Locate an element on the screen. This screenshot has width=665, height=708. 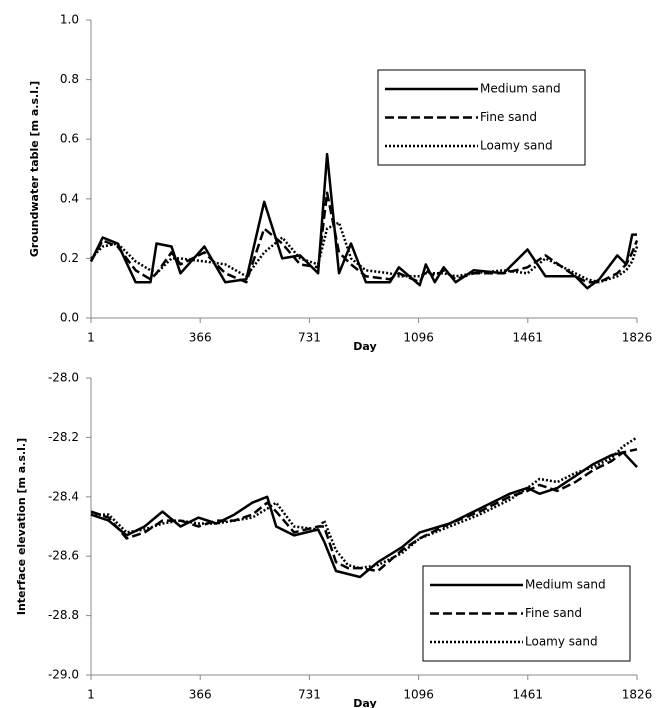
y-tick-label: -28.6 is located at coordinates (63, 556).